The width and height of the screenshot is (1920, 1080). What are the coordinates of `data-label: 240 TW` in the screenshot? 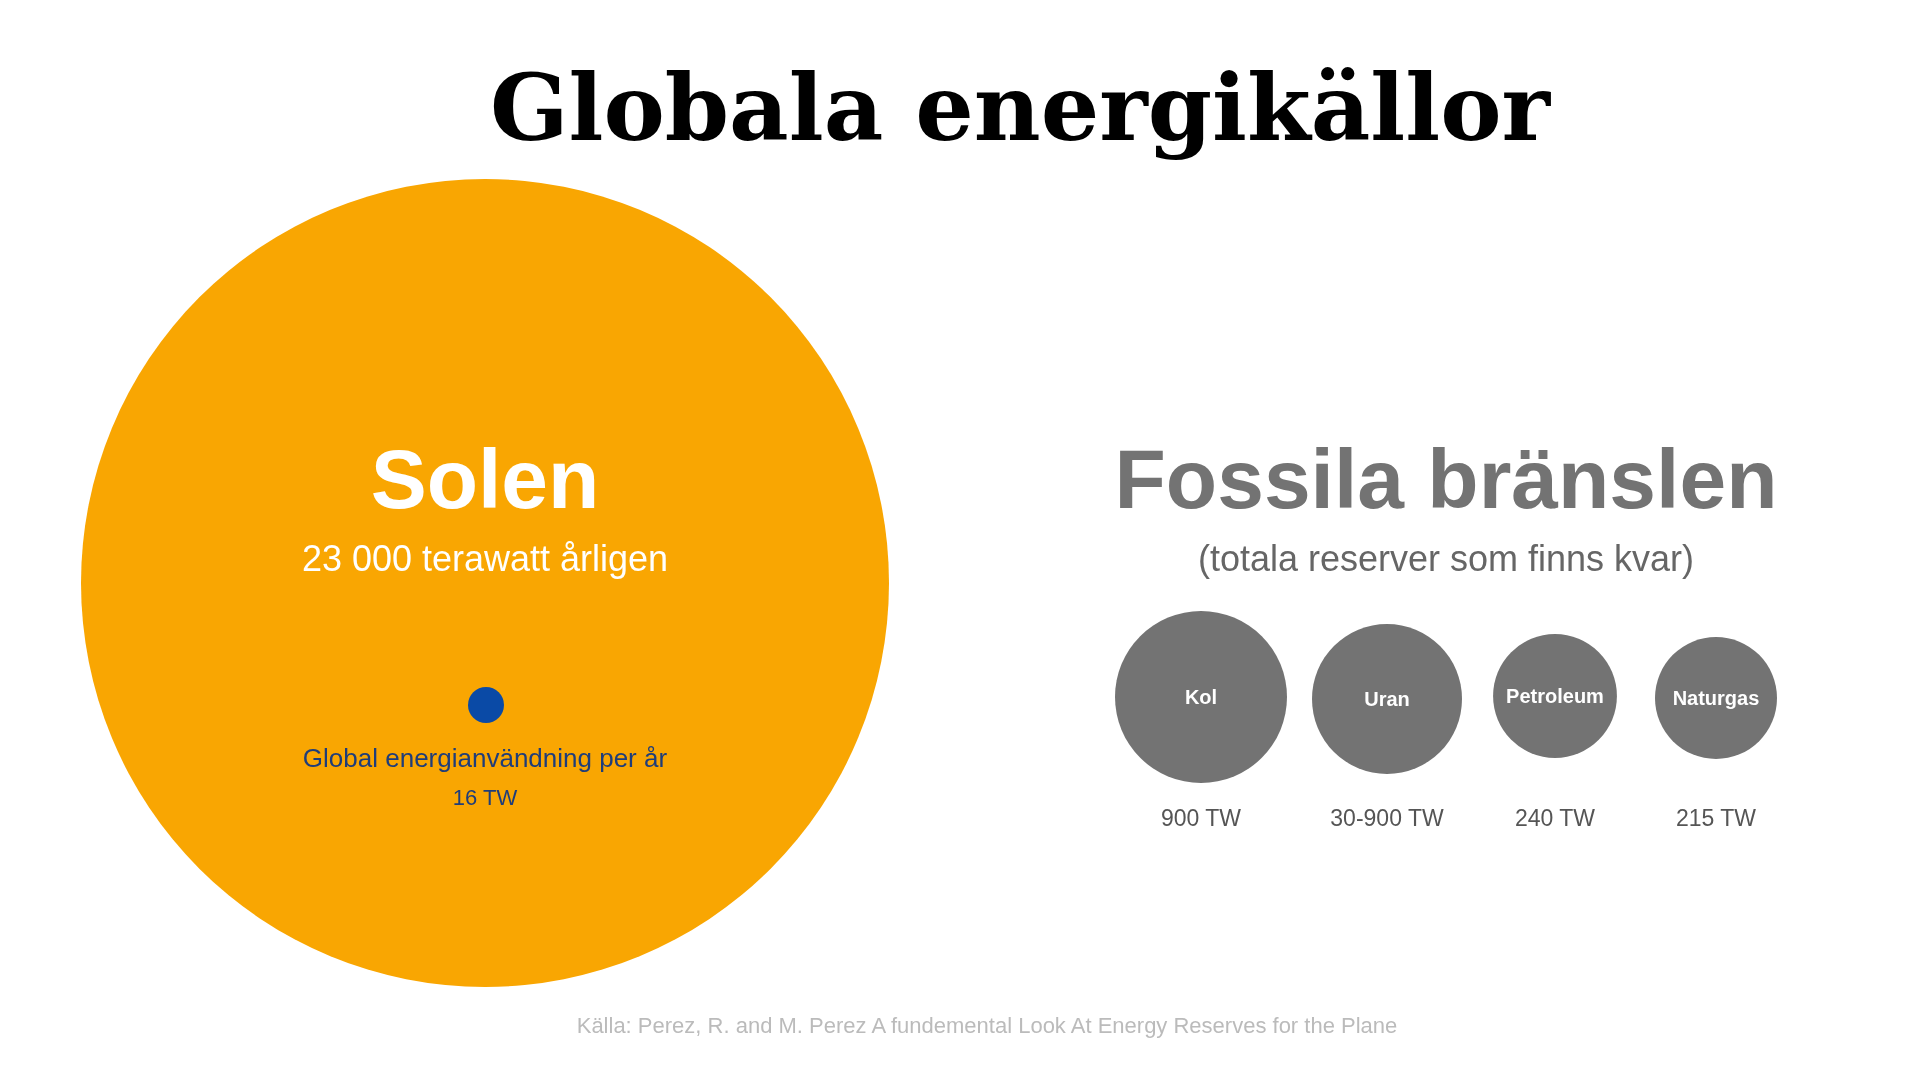 It's located at (1555, 818).